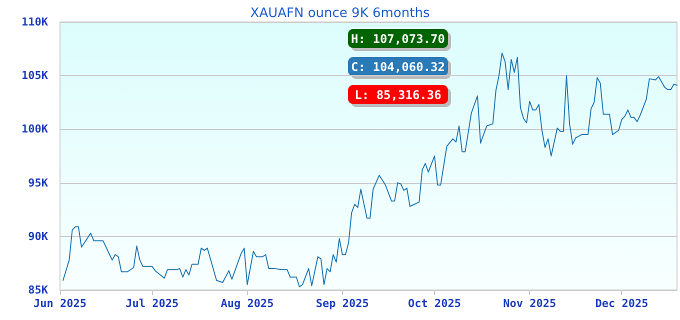 This screenshot has height=320, width=680. Describe the element at coordinates (38, 183) in the screenshot. I see `y-tick-label: 95K` at that location.